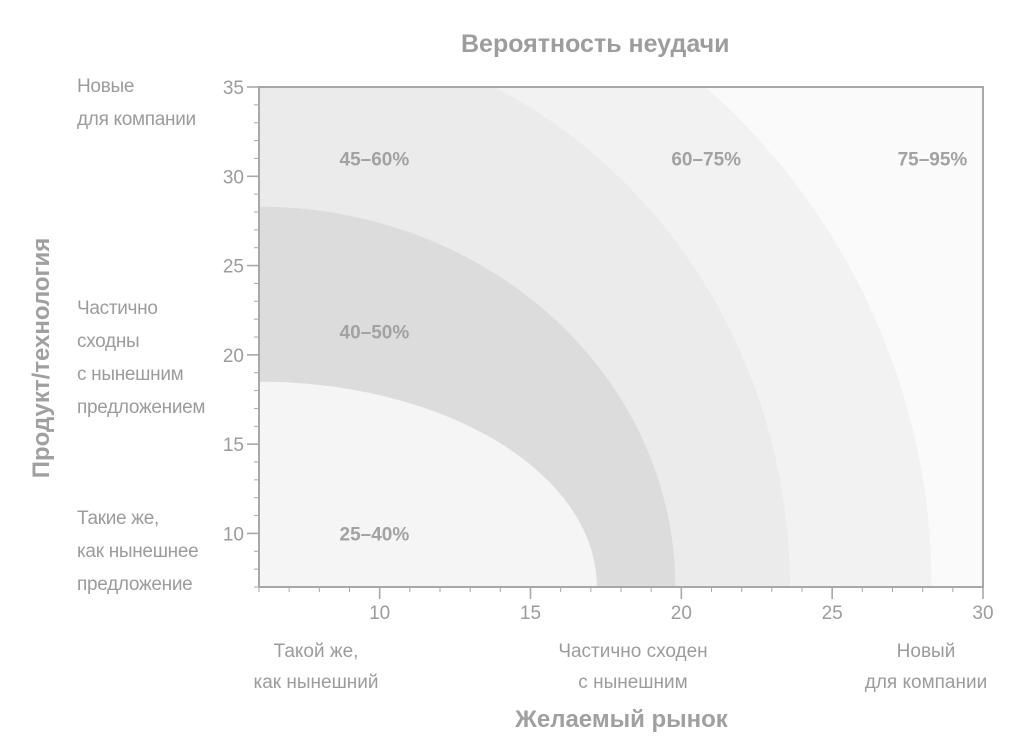 The height and width of the screenshot is (750, 1012). I want to click on y-category-new-line-2: для компании, so click(136, 119).